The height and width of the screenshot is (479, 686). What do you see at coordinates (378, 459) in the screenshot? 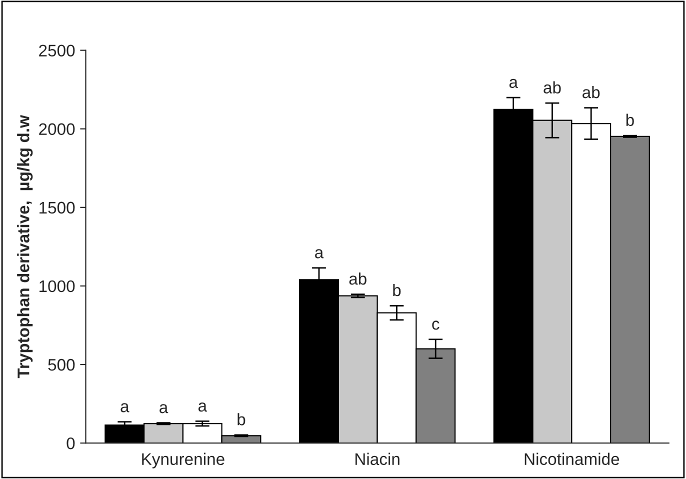
I see `x-tick-label: Niacin` at bounding box center [378, 459].